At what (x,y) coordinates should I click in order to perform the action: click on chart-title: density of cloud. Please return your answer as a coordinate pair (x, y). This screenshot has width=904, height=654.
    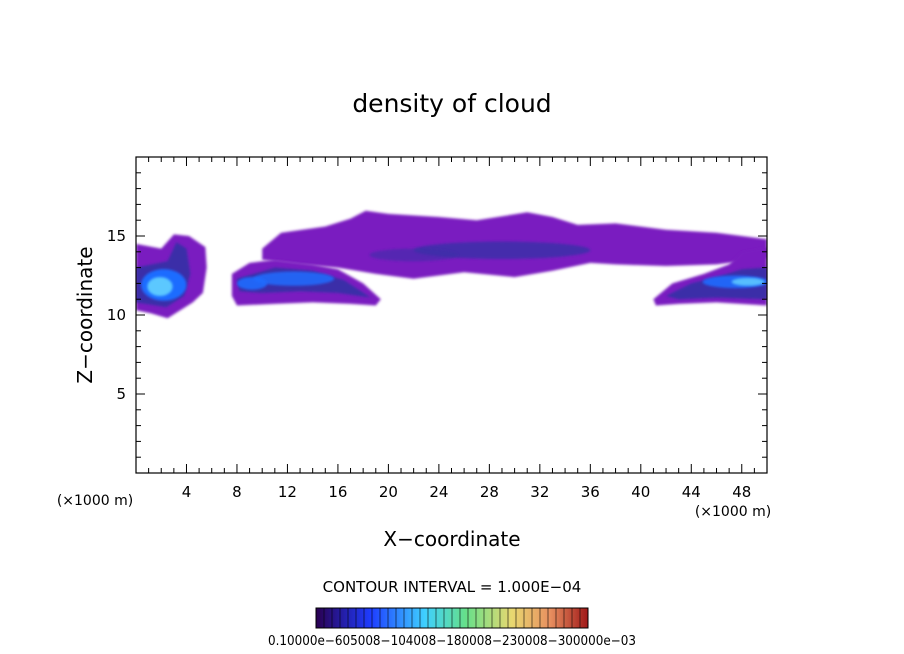
    Looking at the image, I should click on (451, 103).